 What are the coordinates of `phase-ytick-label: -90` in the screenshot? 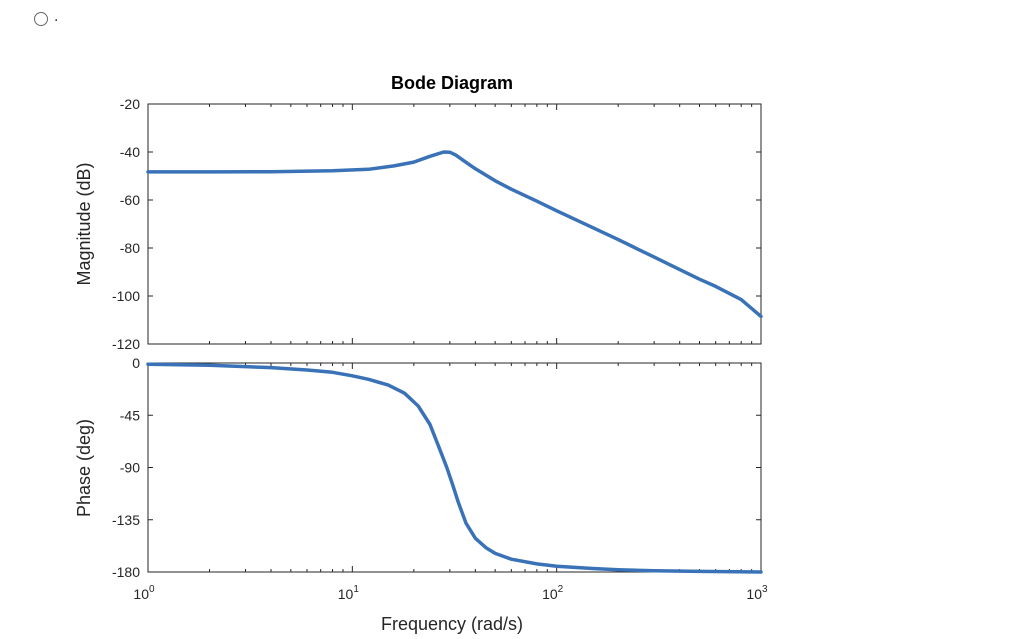 It's located at (130, 468).